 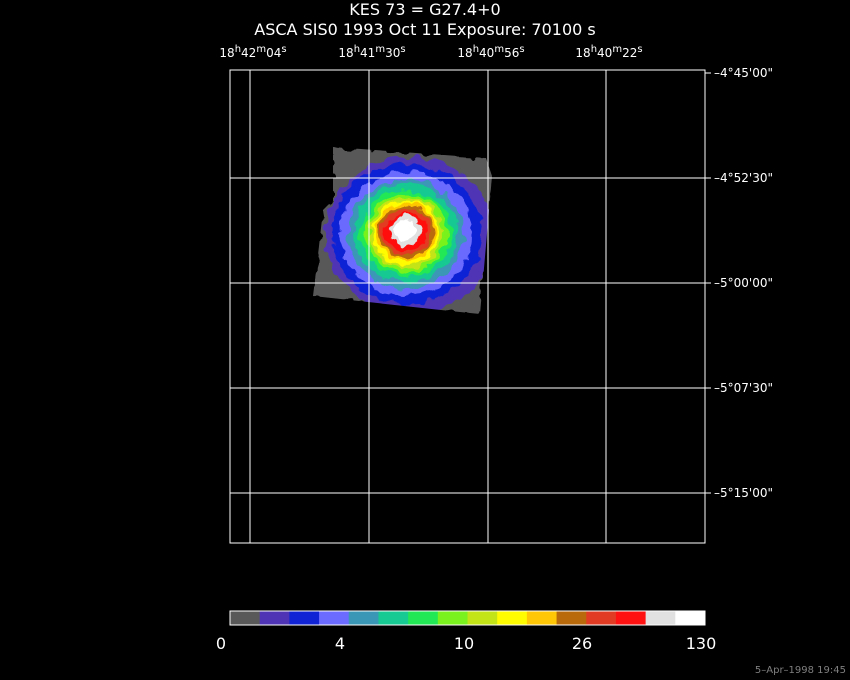 What do you see at coordinates (743, 178) in the screenshot?
I see `dec-label: –4°52'30"` at bounding box center [743, 178].